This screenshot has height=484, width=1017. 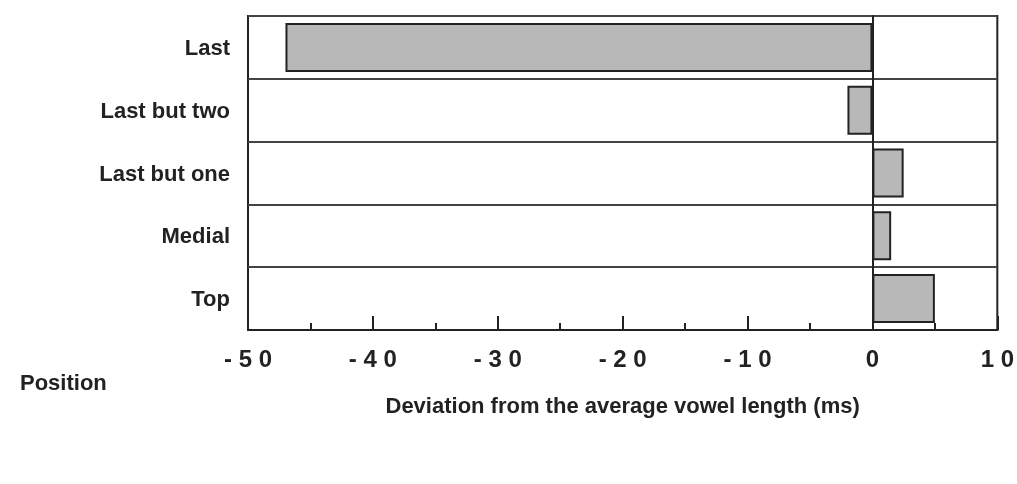 What do you see at coordinates (997, 358) in the screenshot?
I see `x-tick-label: 1 0` at bounding box center [997, 358].